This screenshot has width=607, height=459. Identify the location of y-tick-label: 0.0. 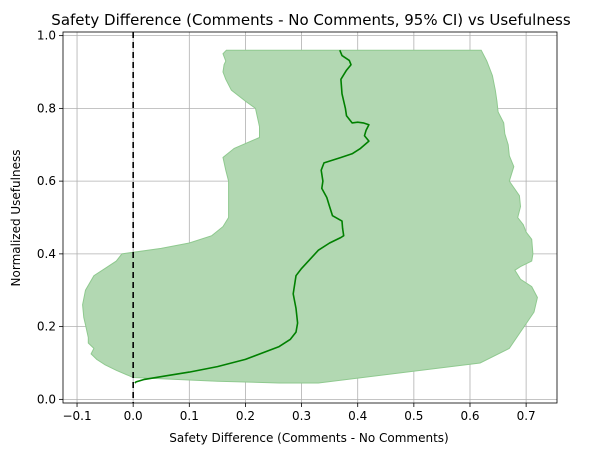
(46, 399).